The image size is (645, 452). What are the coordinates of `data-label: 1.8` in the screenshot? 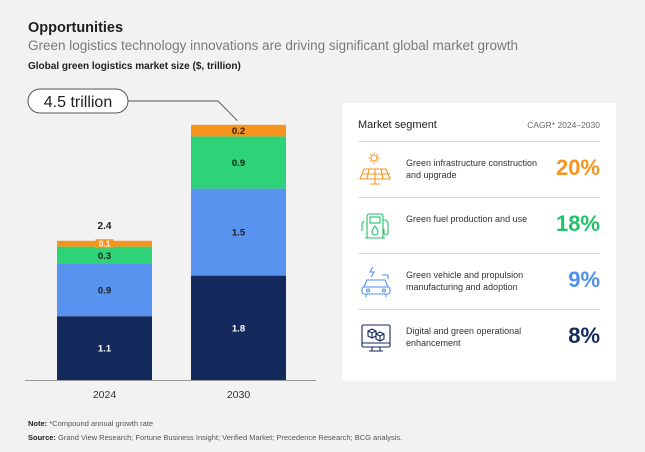 It's located at (238, 328).